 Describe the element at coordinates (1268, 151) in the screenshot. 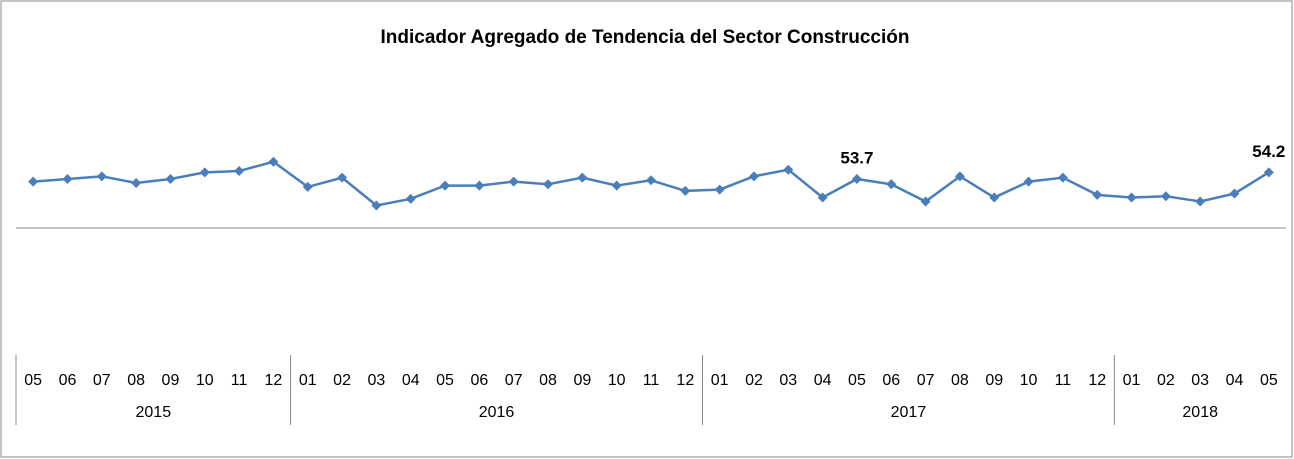

I see `data-label: 54.2` at that location.